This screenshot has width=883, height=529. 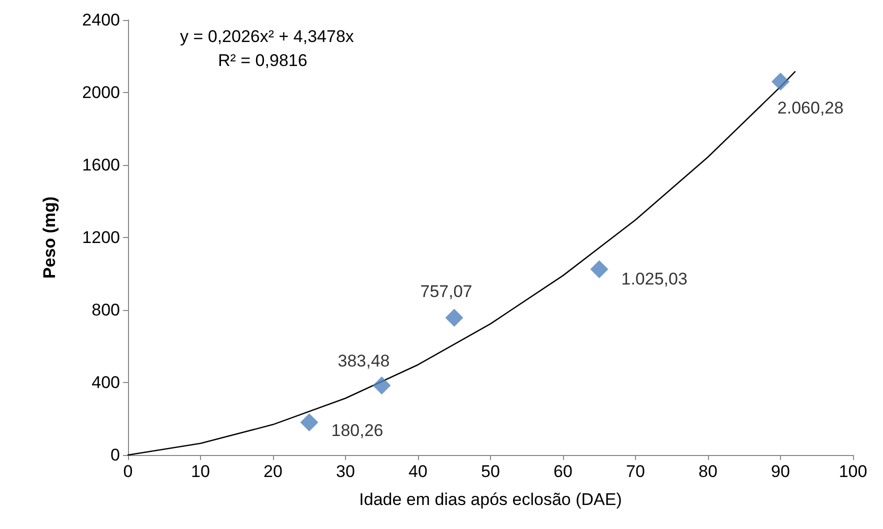 I want to click on x-tick-label: 40, so click(x=418, y=471).